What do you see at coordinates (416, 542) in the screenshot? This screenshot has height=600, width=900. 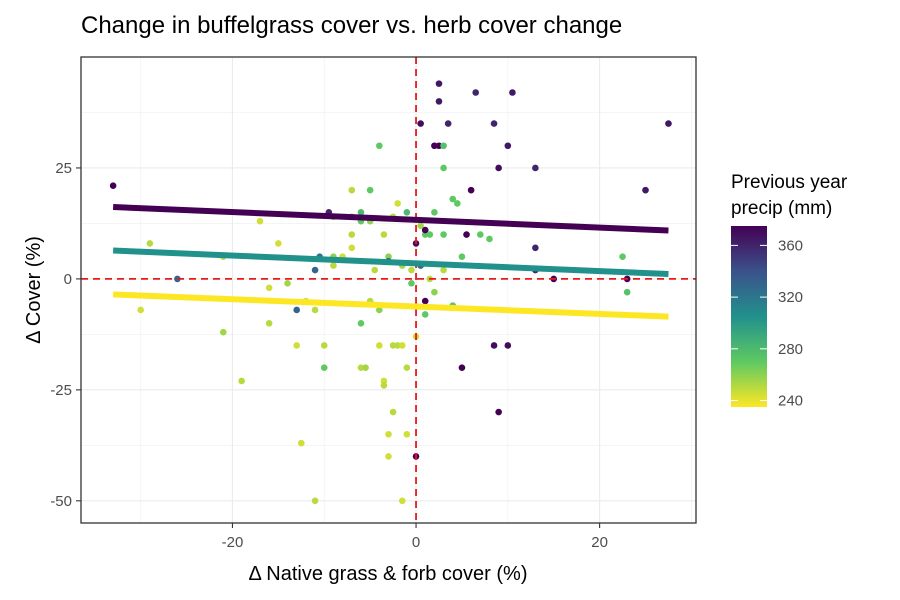 I see `x-tick-label: 0` at bounding box center [416, 542].